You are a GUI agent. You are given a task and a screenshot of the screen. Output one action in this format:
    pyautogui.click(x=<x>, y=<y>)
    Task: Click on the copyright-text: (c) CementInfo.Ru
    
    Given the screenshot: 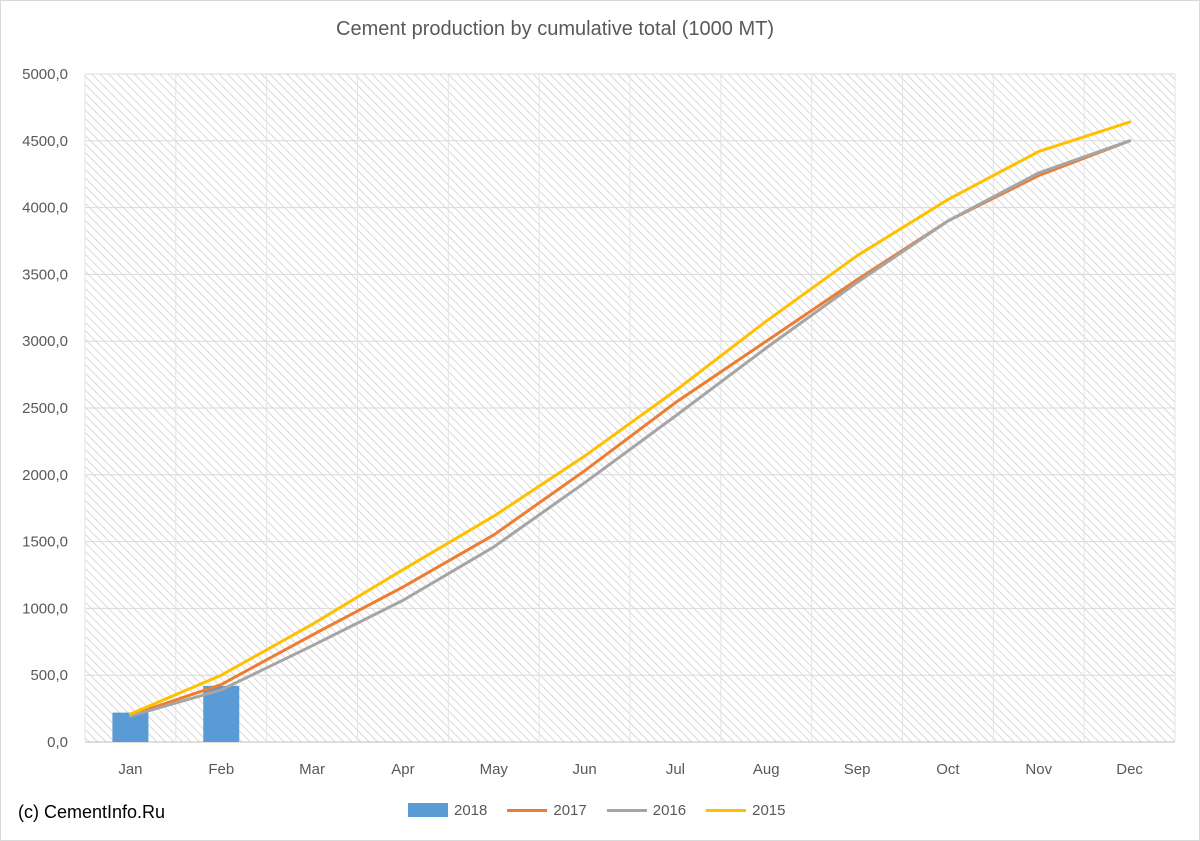 What is the action you would take?
    pyautogui.click(x=92, y=812)
    